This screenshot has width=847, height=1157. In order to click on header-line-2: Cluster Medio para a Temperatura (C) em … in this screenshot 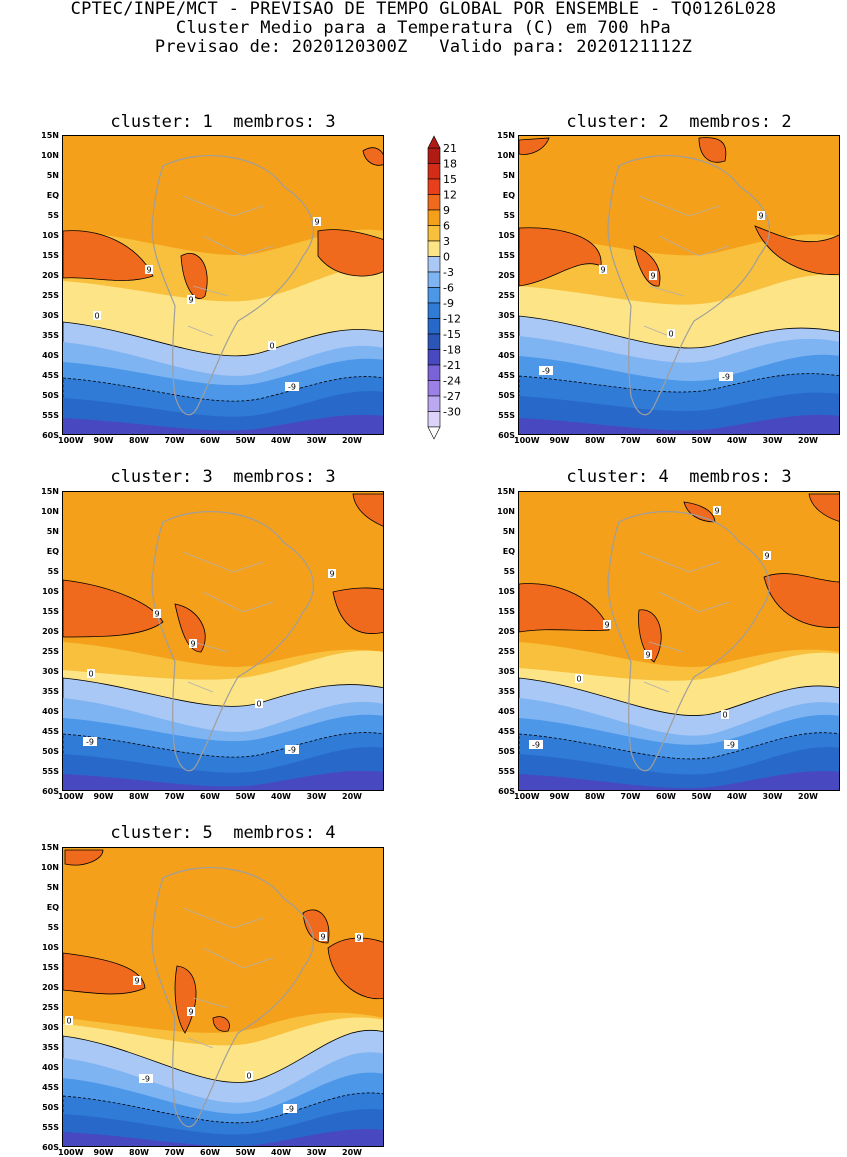, I will do `click(423, 28)`.